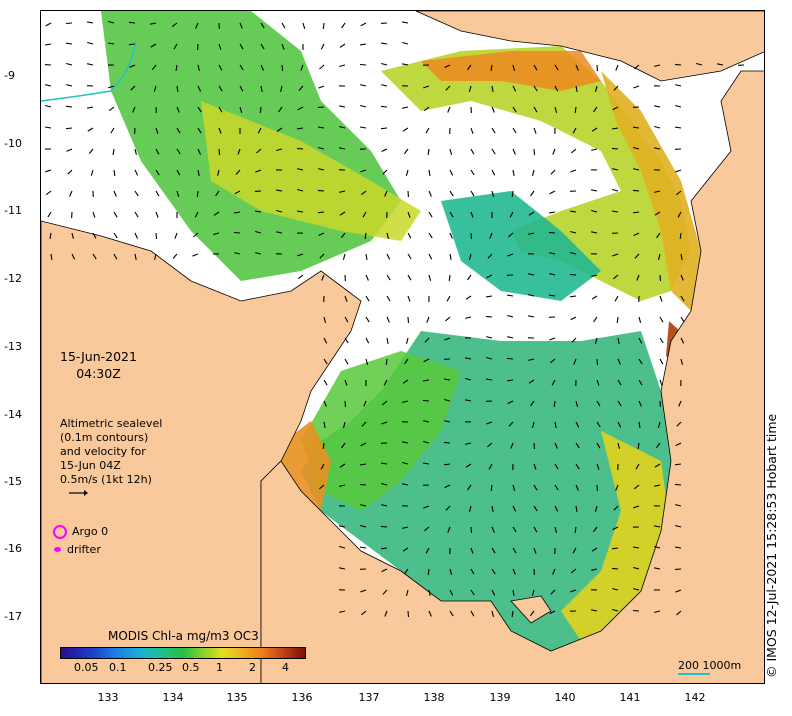 This screenshot has width=792, height=716. Describe the element at coordinates (111, 423) in the screenshot. I see `legend-line: Altimetric sealevel` at that location.